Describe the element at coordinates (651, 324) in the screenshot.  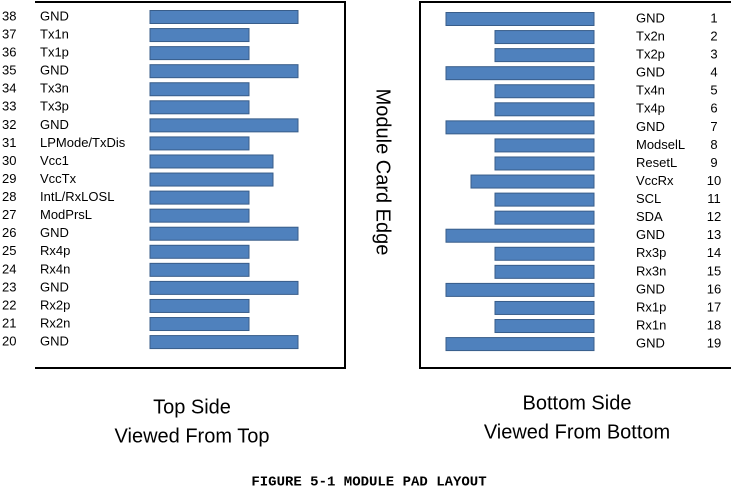
I see `pin-name: Rx1n` at that location.